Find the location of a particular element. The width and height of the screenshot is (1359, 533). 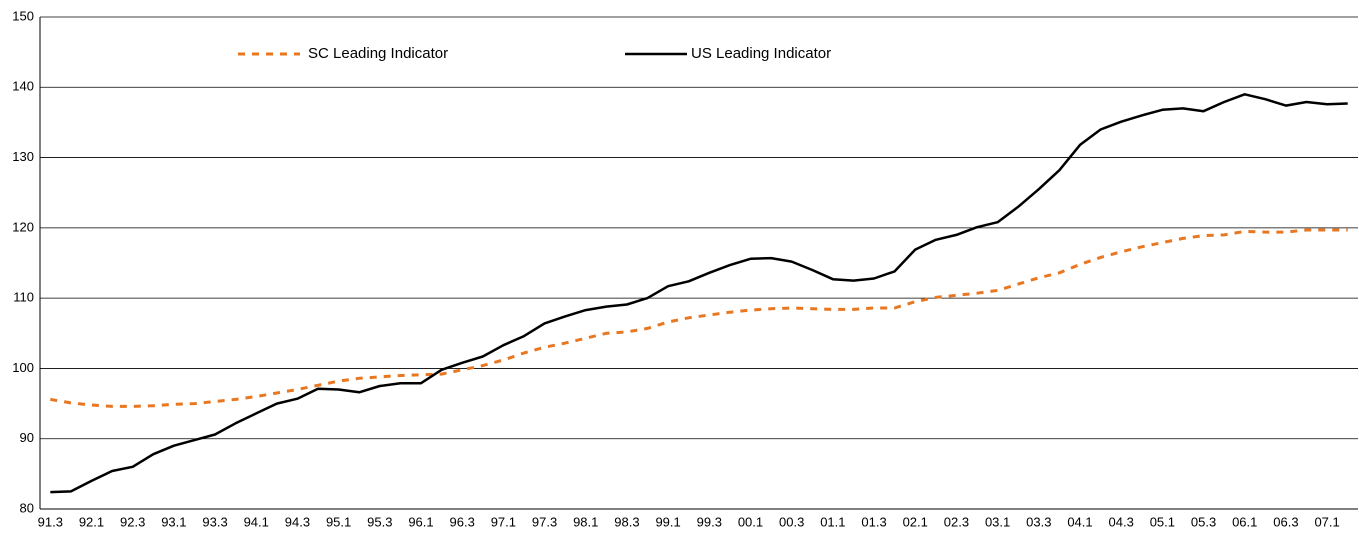

y-tick-label: 130 is located at coordinates (23, 156).